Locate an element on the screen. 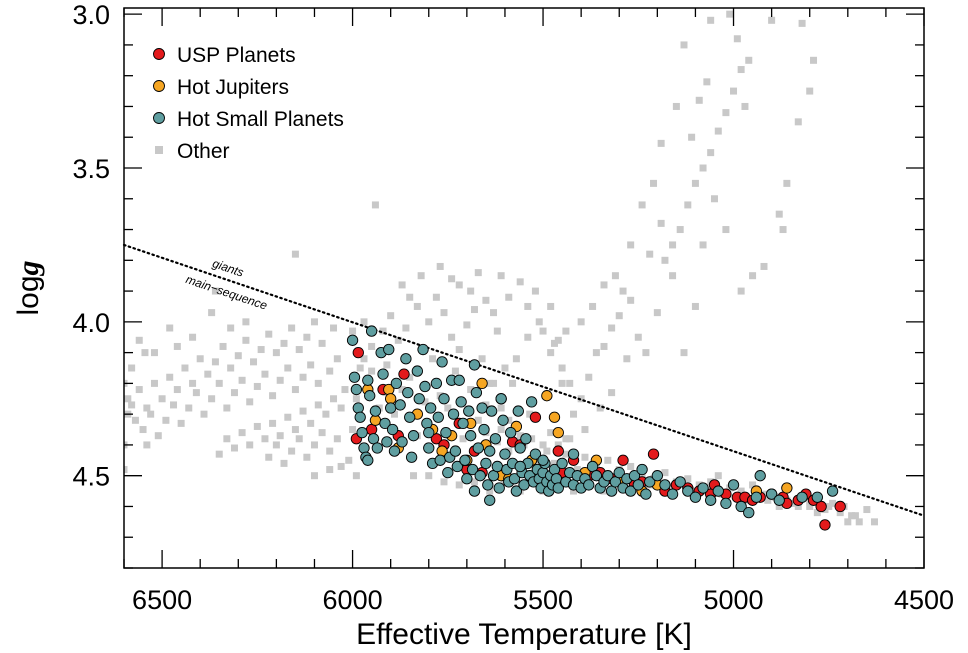  x-tick-label: 5500 is located at coordinates (543, 600).